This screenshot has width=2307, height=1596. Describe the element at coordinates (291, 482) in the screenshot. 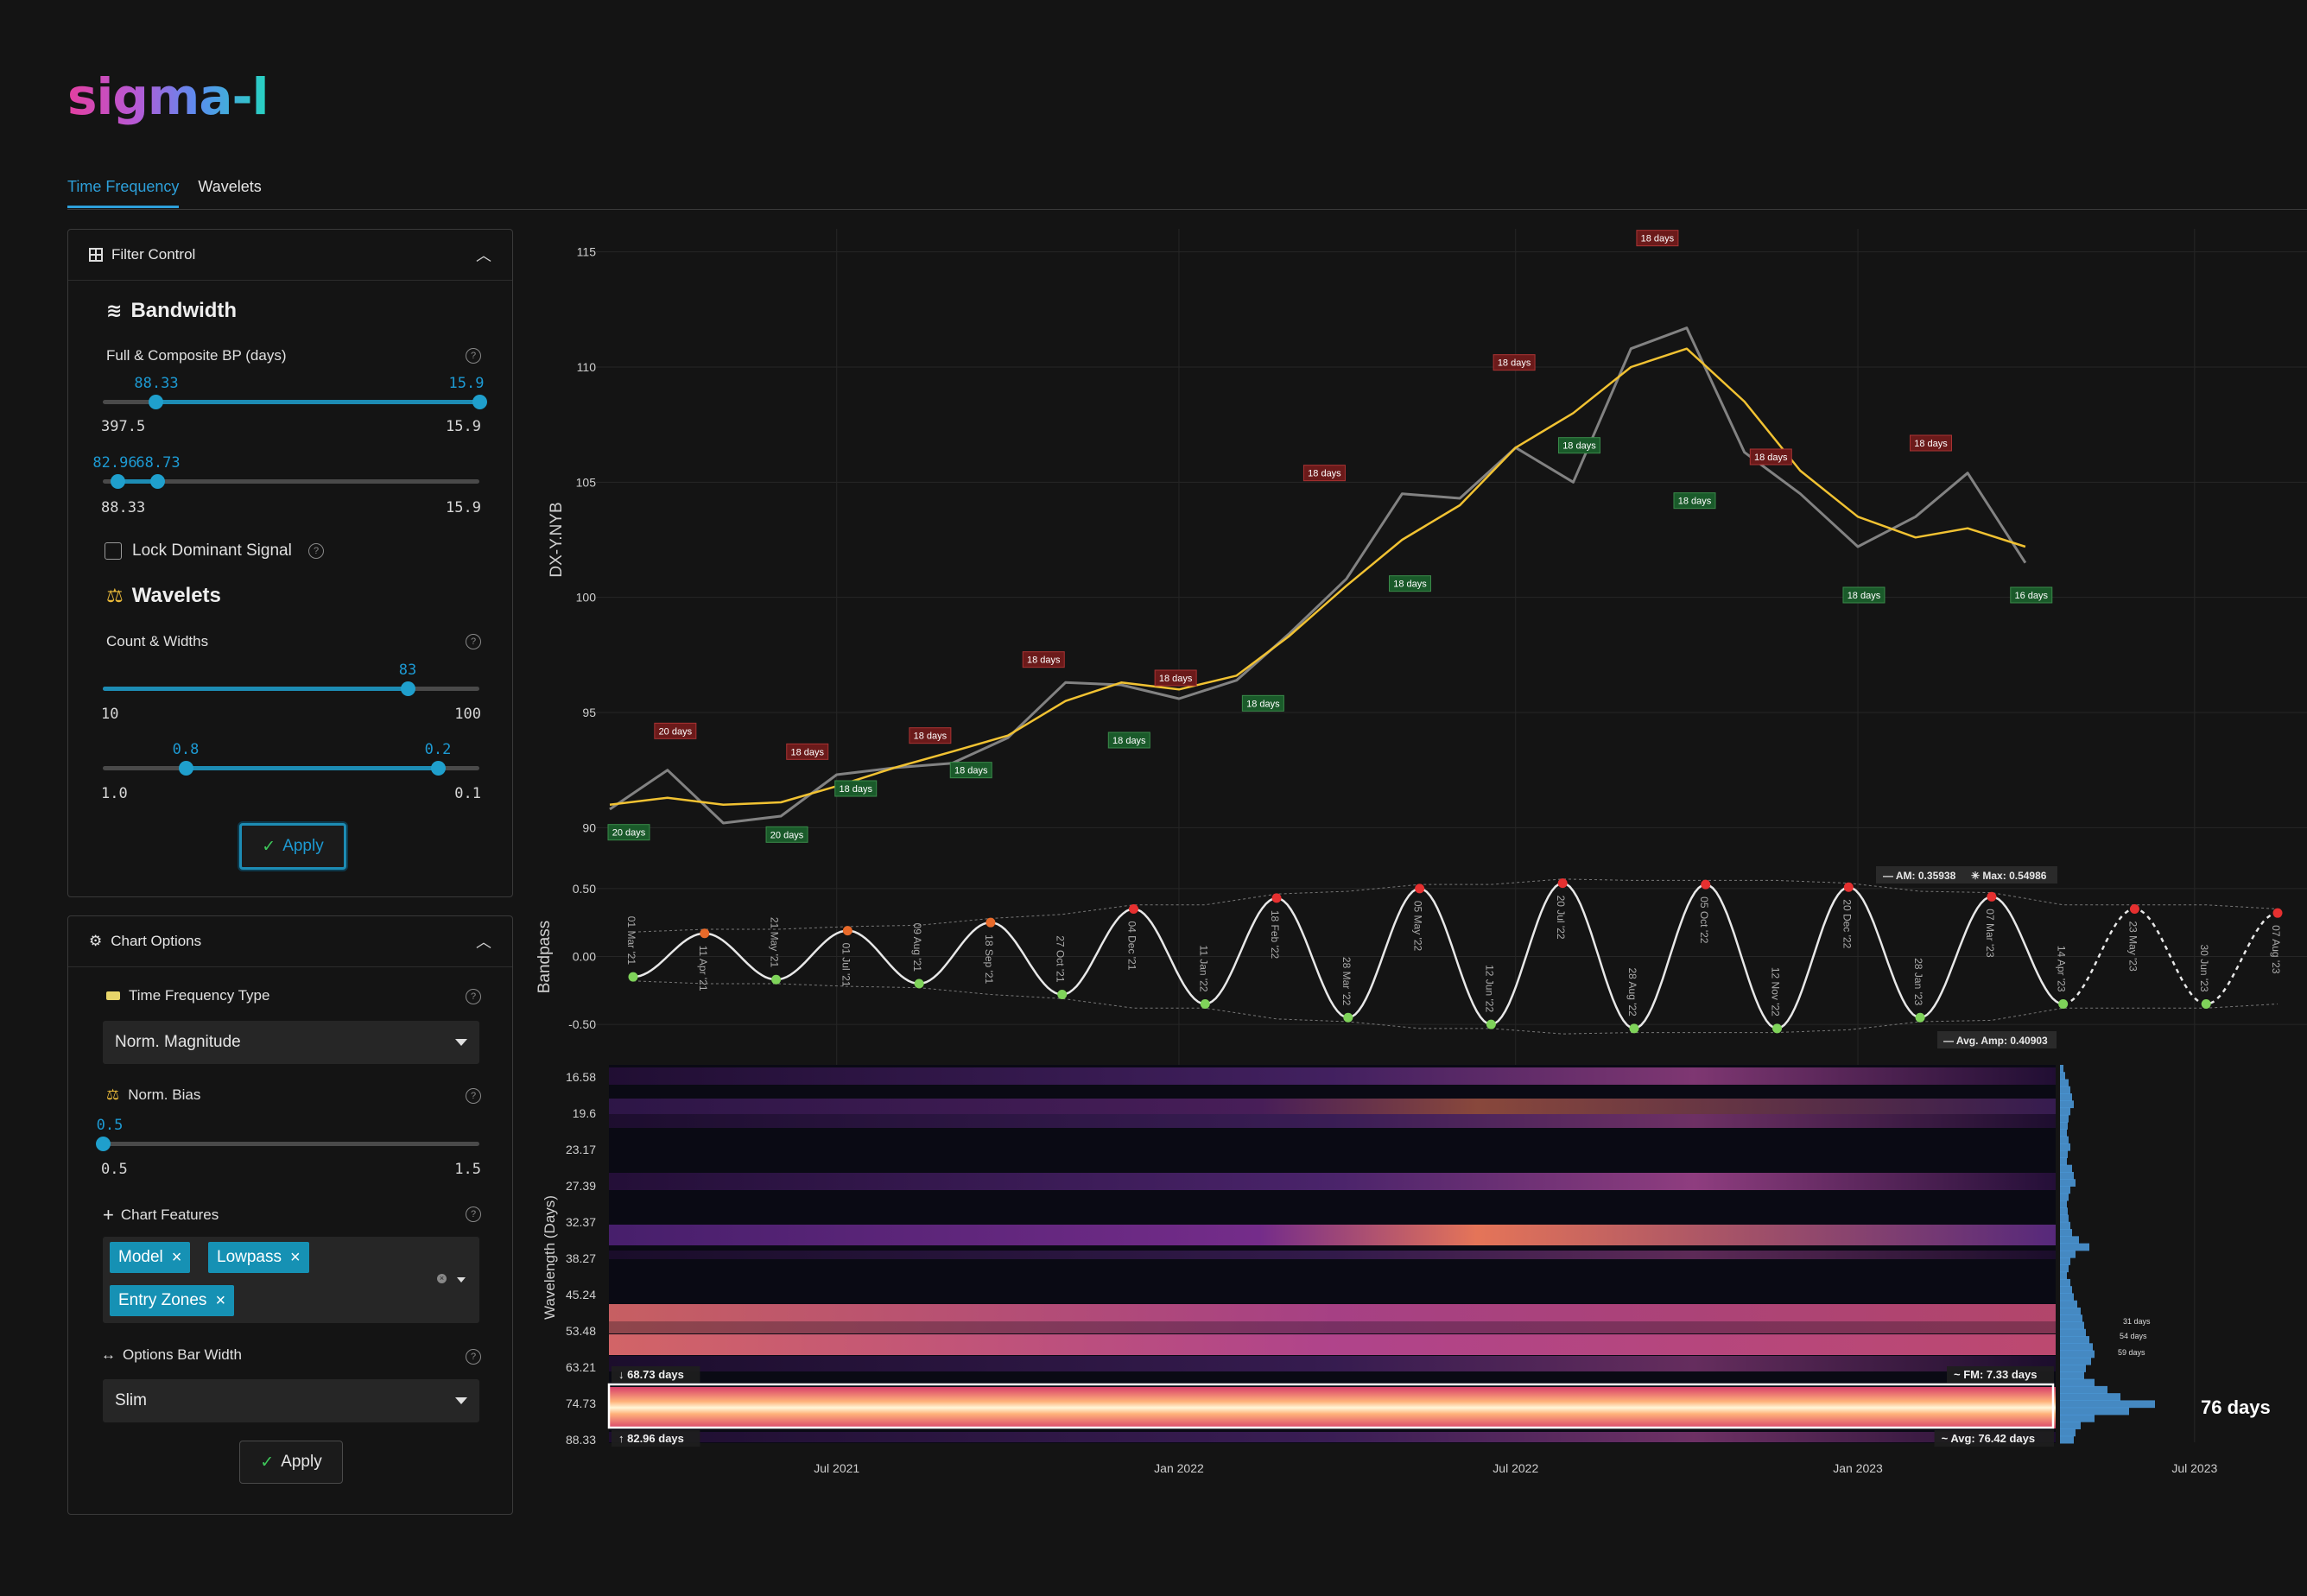

I see `composite-range-slider` at that location.